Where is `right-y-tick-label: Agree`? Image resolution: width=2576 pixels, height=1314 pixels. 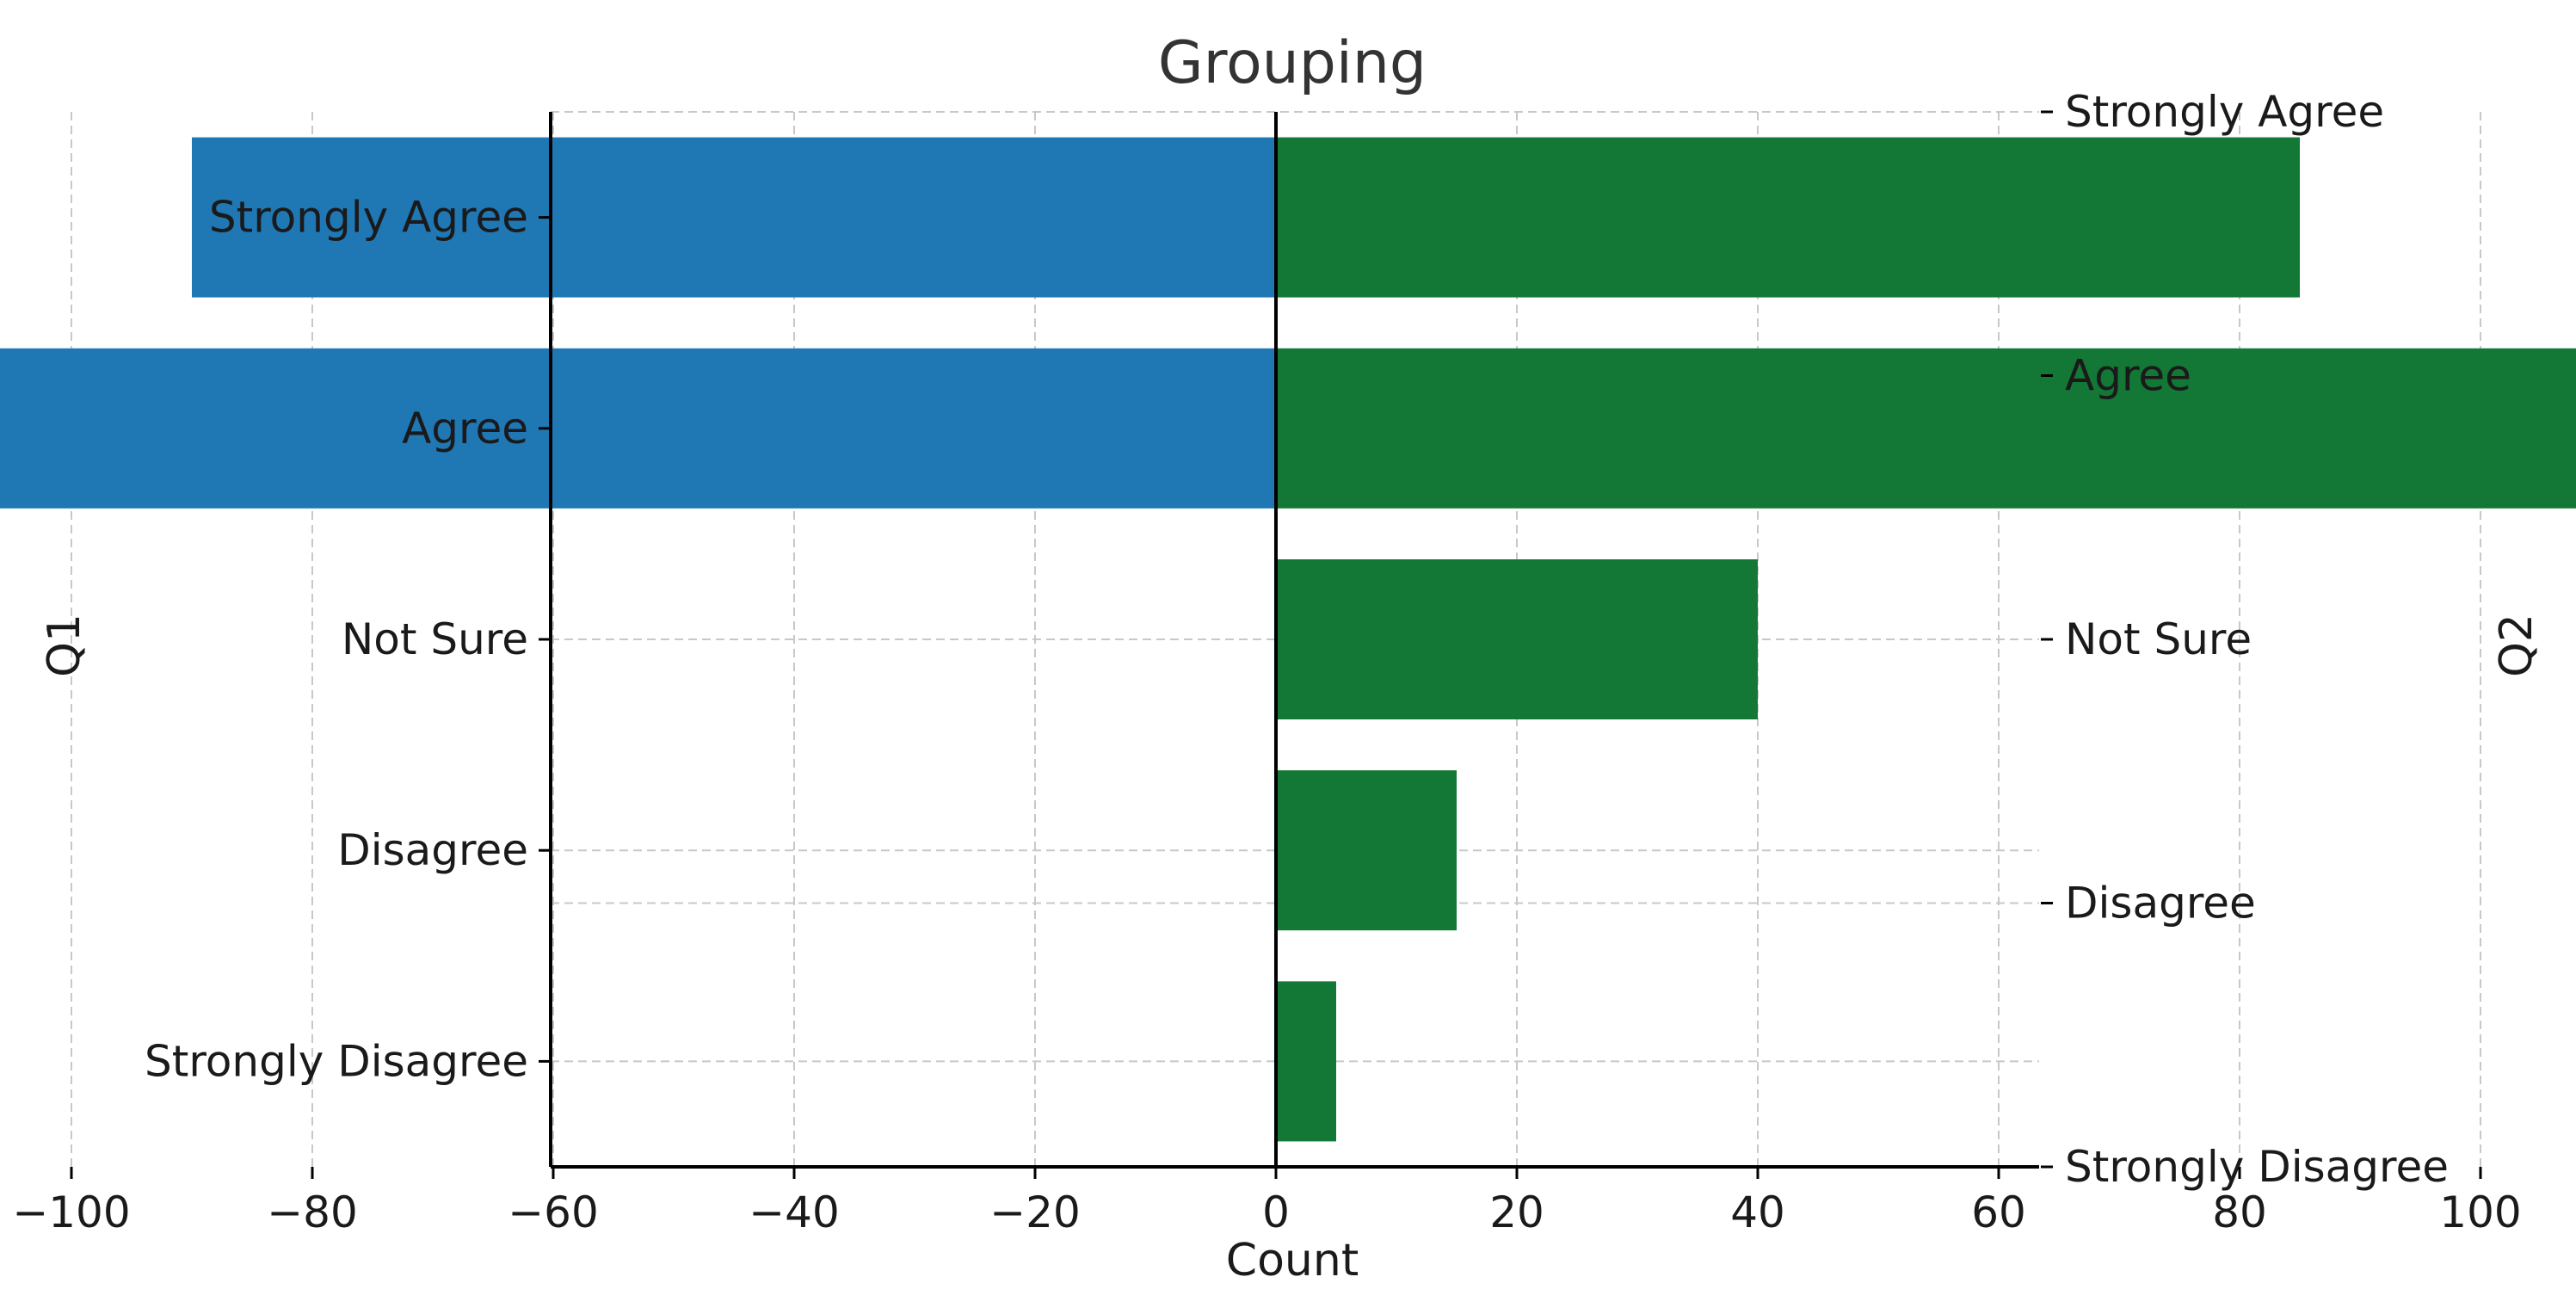
right-y-tick-label: Agree is located at coordinates (2128, 376).